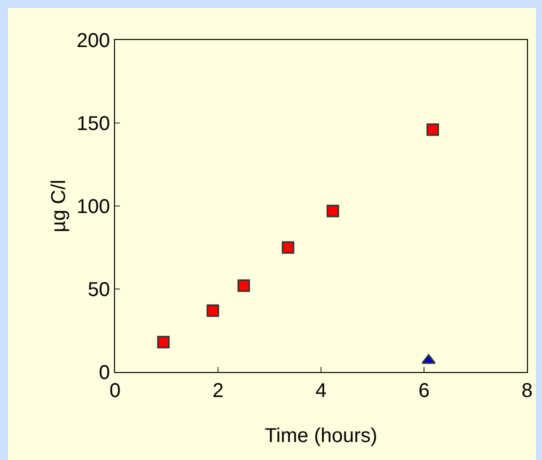  Describe the element at coordinates (93, 124) in the screenshot. I see `y-tick-label: 150` at that location.